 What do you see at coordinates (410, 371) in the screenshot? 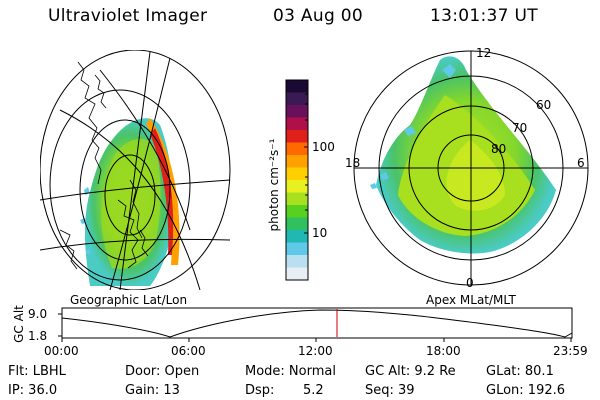
I see `gc-alt-info: GC Alt: 9.2 Re` at bounding box center [410, 371].